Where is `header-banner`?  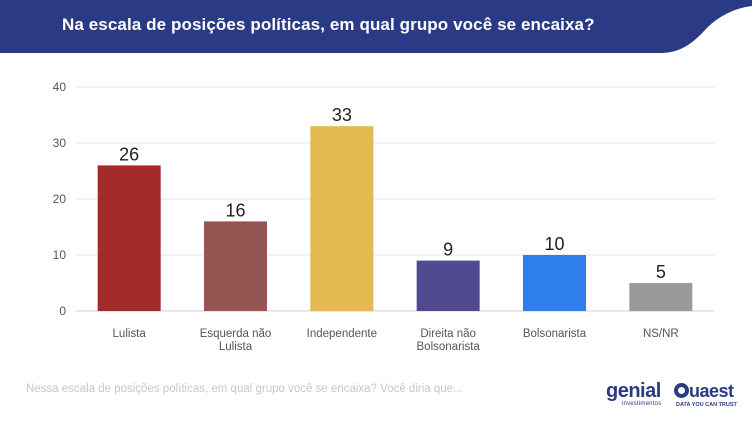 header-banner is located at coordinates (376, 26).